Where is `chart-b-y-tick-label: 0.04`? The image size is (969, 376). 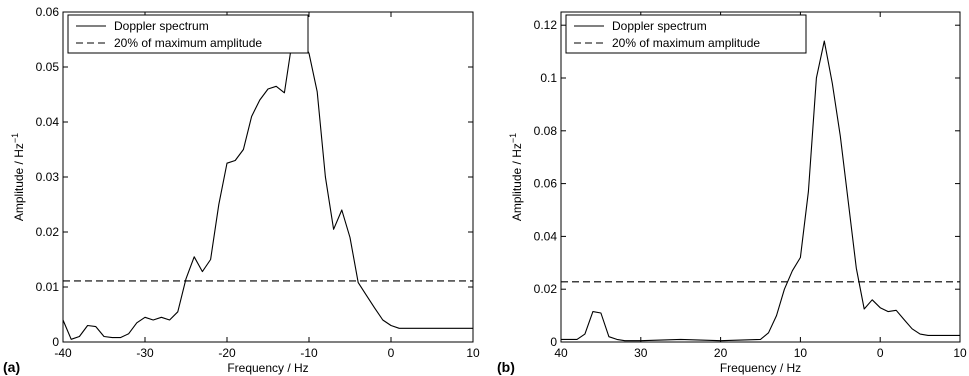
chart-b-y-tick-label: 0.04 is located at coordinates (546, 236).